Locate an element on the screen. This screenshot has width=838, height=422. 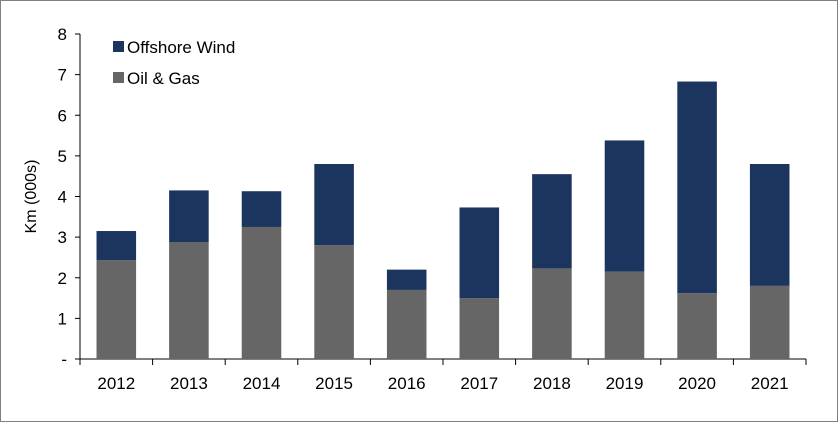
y-tick-label: 8 is located at coordinates (62, 34).